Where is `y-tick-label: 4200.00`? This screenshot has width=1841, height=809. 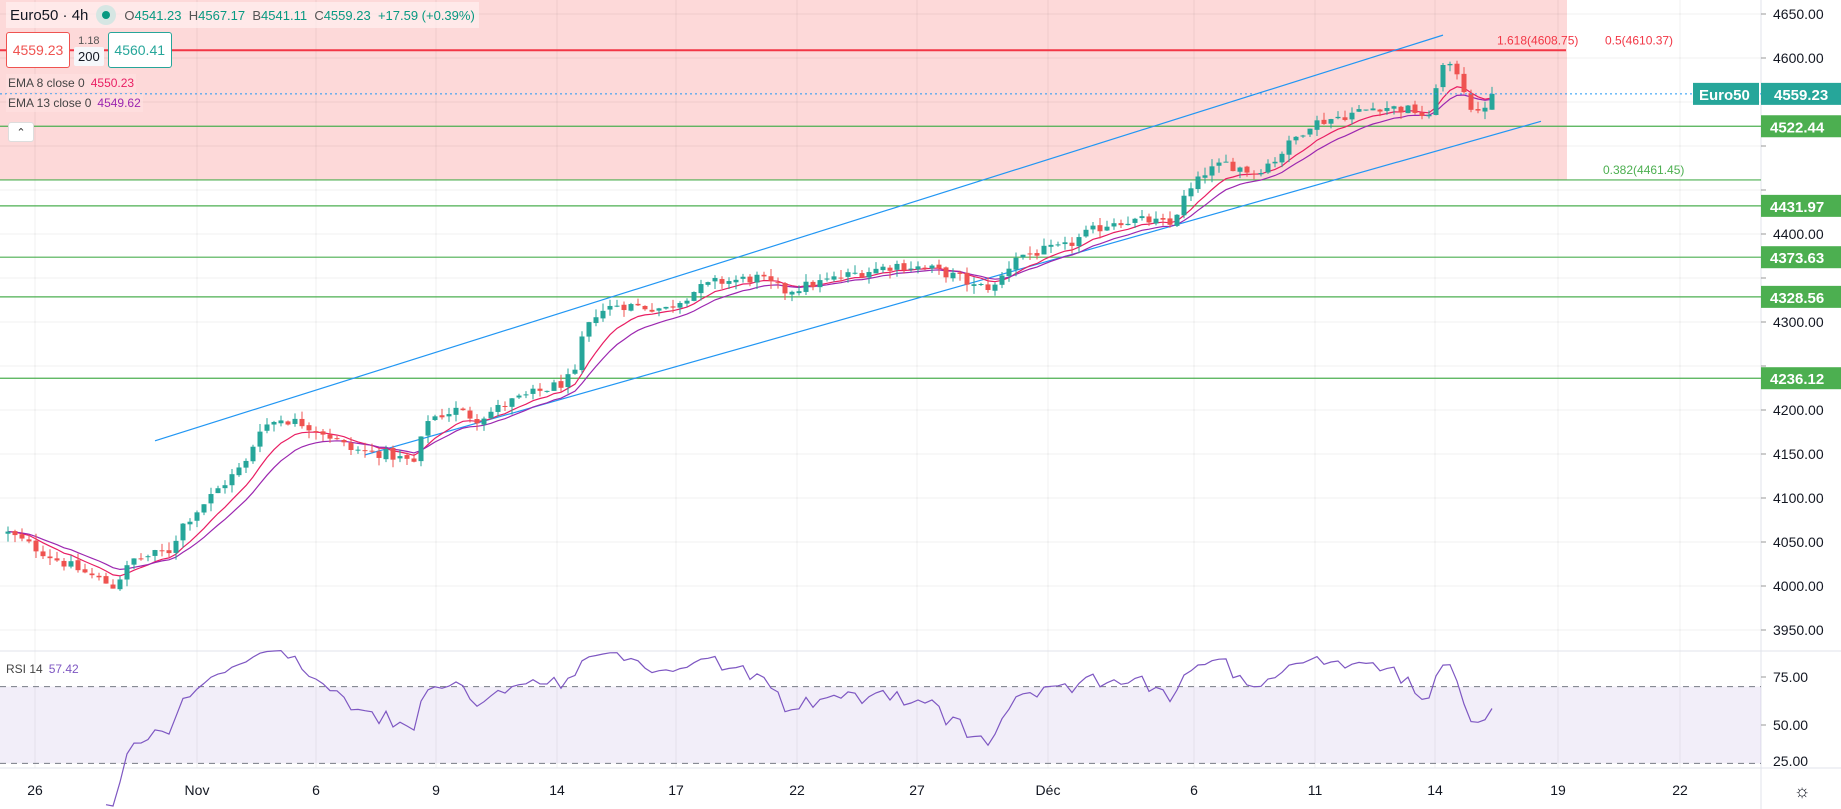
y-tick-label: 4200.00 is located at coordinates (1798, 410).